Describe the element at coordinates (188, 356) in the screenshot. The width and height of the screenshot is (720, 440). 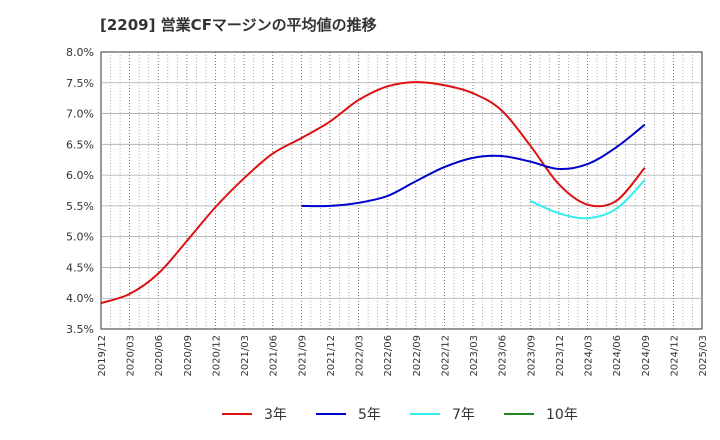
I see `x-tick-label: 2020/09` at that location.